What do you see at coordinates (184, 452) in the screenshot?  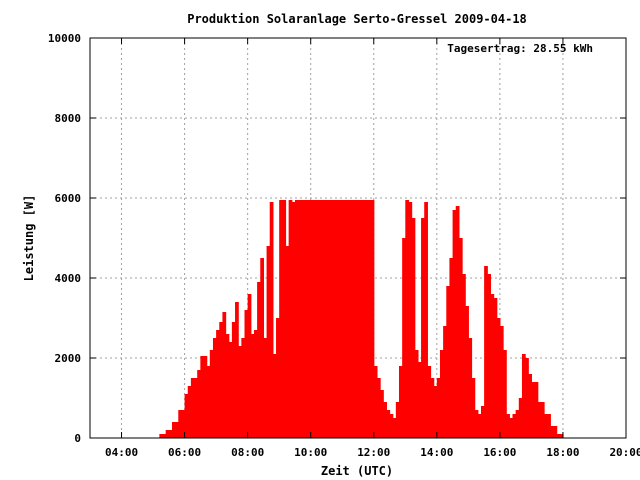 I see `x-tick-label: 06:00` at bounding box center [184, 452].